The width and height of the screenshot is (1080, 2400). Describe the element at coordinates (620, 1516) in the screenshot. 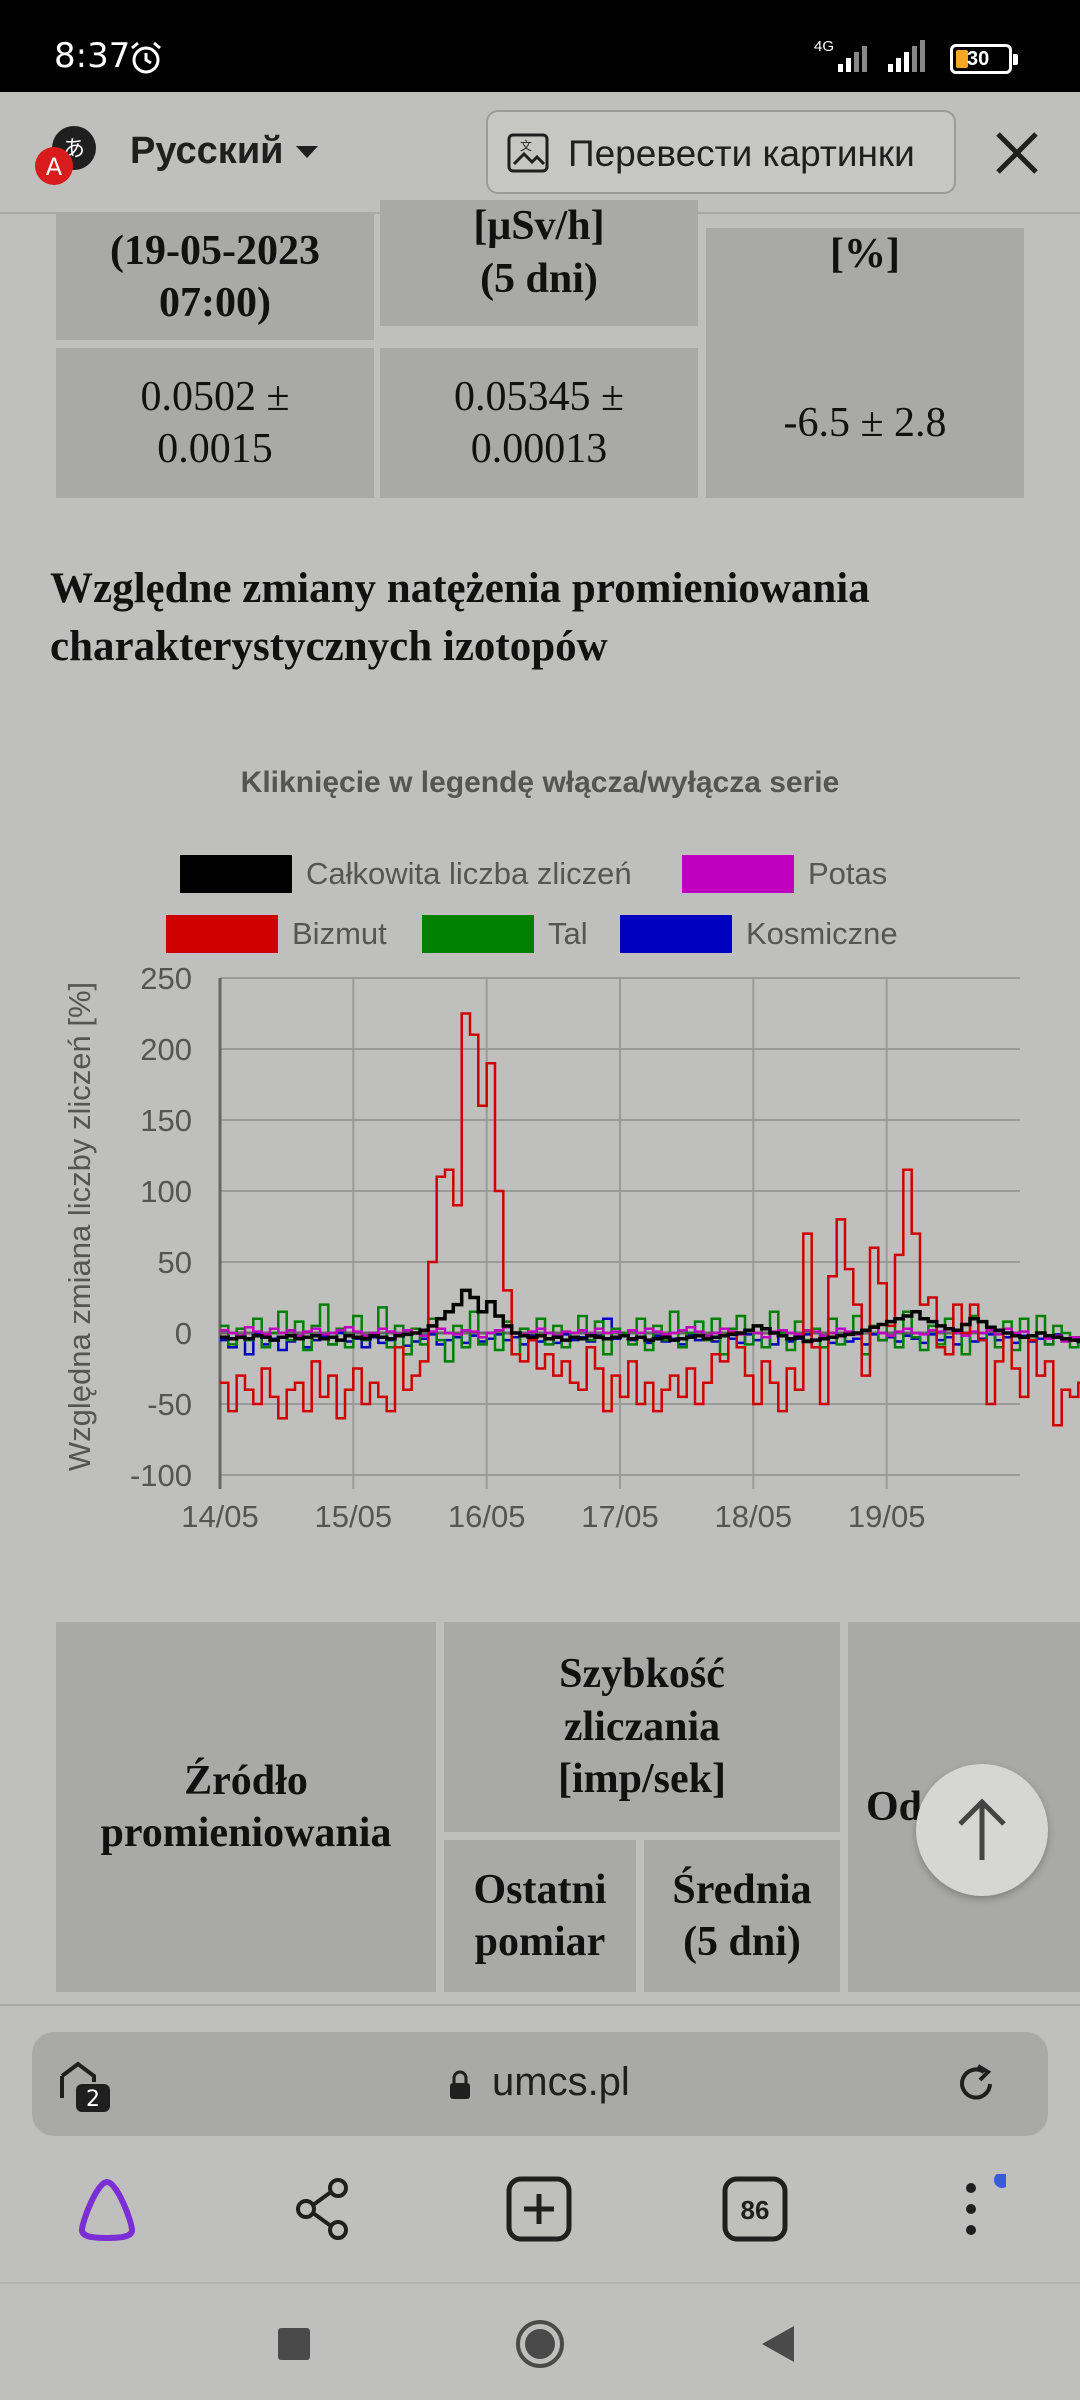

I see `x-tick-label: 17/05` at that location.